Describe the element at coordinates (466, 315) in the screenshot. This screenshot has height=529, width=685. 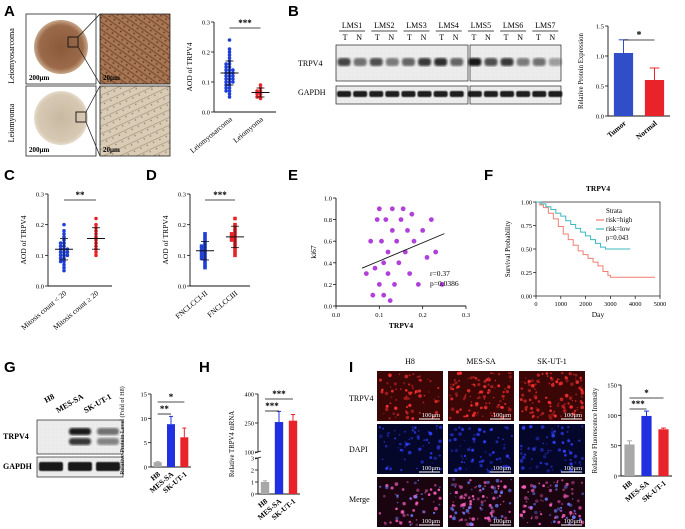
I see `x-tick-label: 0.3` at that location.